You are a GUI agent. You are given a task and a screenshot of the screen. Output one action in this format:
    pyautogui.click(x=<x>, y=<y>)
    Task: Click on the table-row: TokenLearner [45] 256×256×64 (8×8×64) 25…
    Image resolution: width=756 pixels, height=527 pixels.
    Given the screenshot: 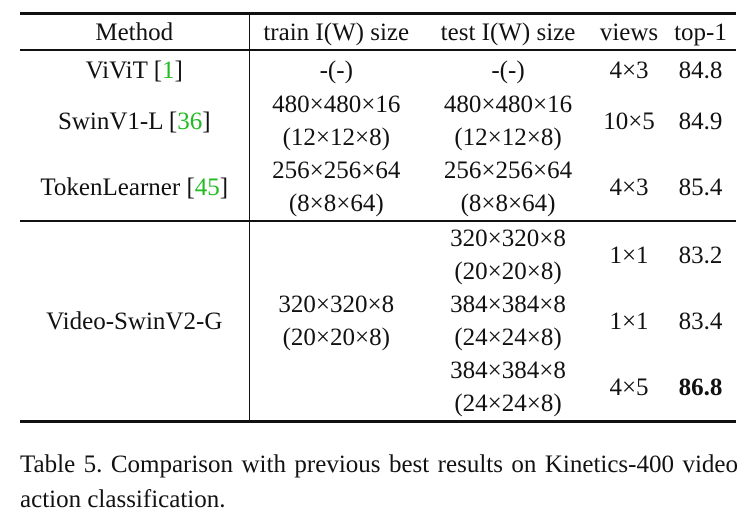 What is the action you would take?
    pyautogui.click(x=378, y=187)
    